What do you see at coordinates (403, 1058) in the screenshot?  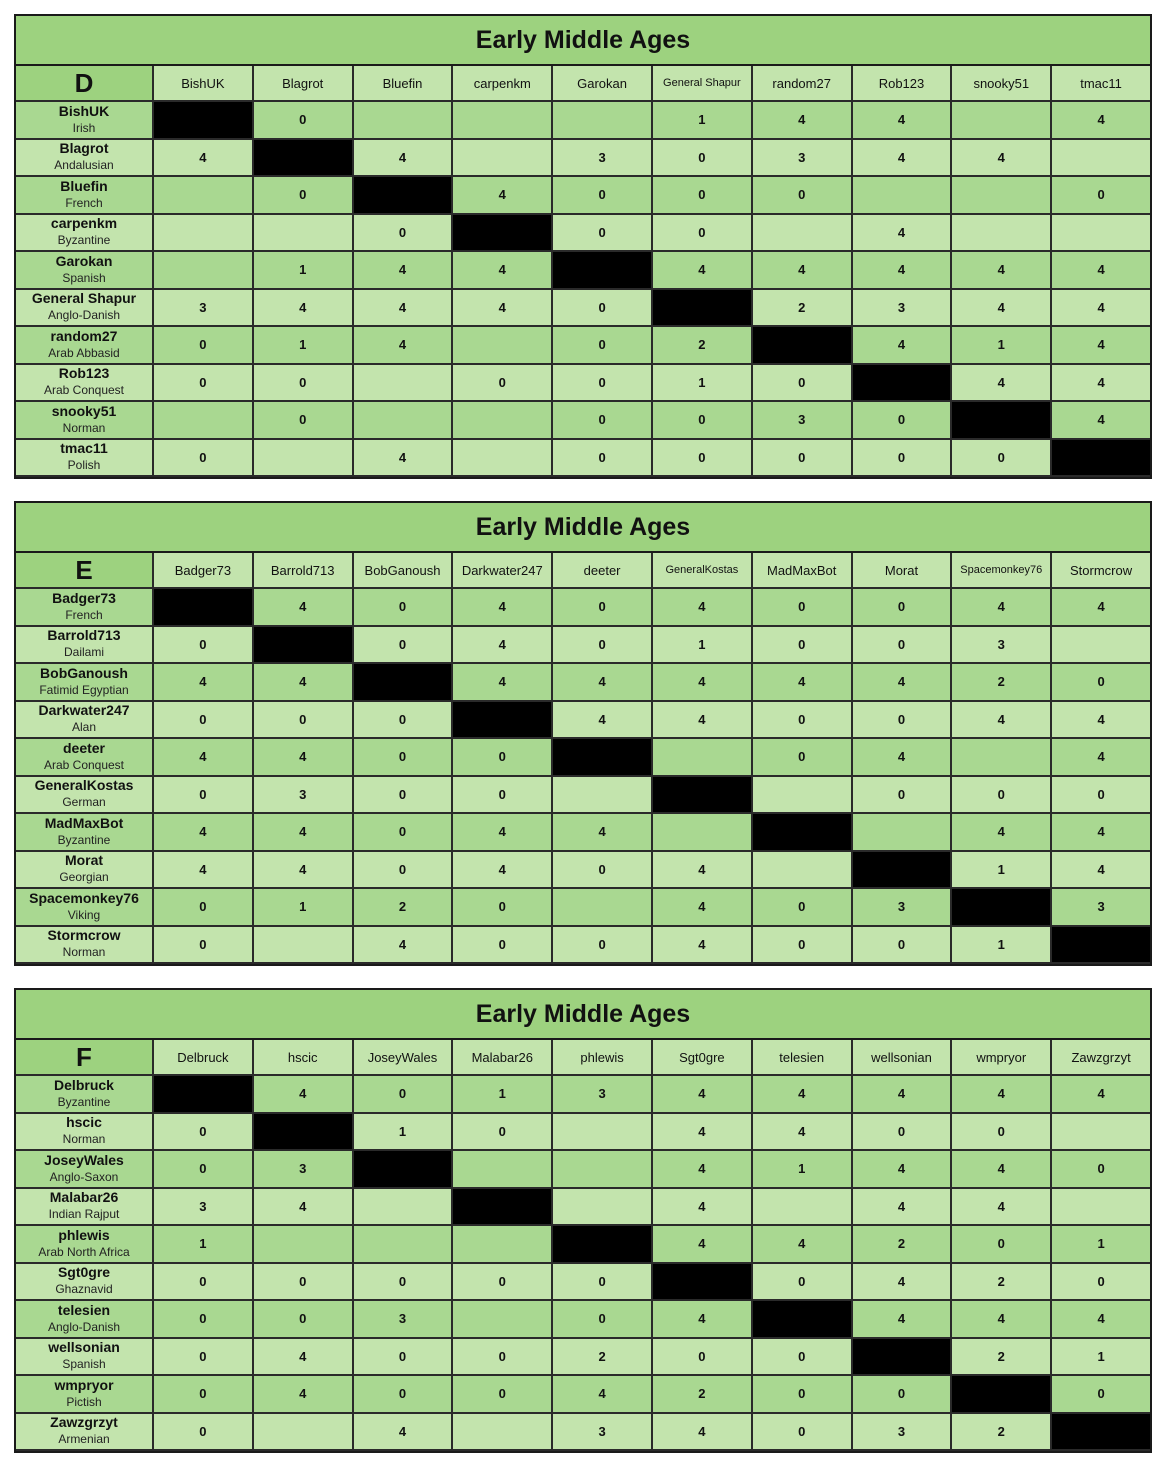 I see `column-header: JoseyWales` at bounding box center [403, 1058].